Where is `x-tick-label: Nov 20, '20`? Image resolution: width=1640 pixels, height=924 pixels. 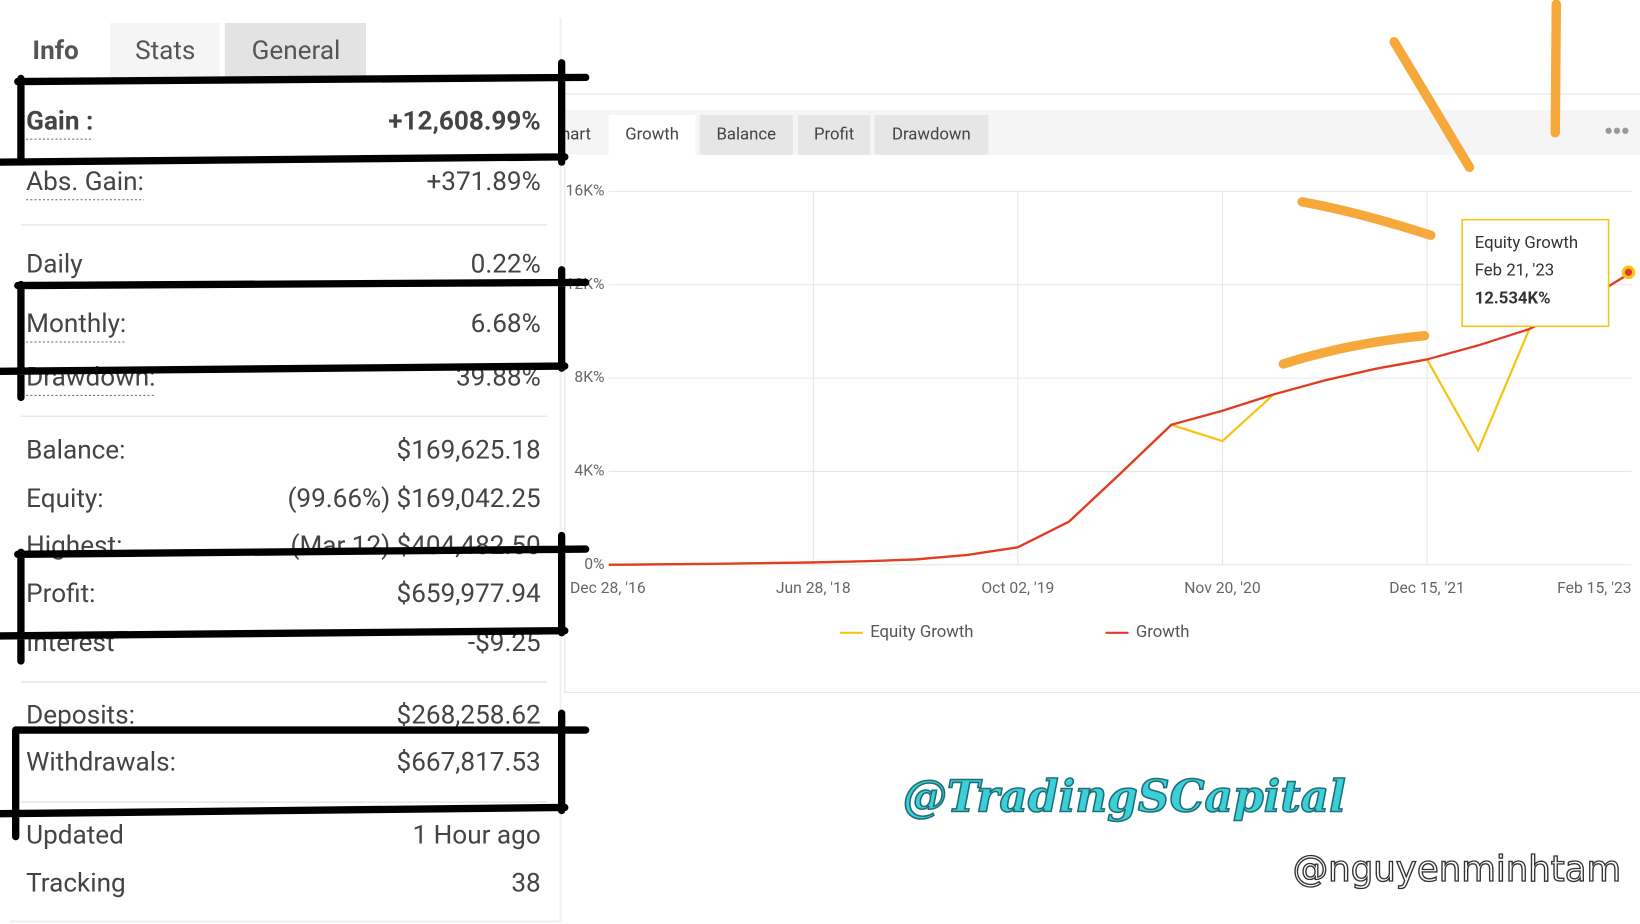 x-tick-label: Nov 20, '20 is located at coordinates (1222, 587).